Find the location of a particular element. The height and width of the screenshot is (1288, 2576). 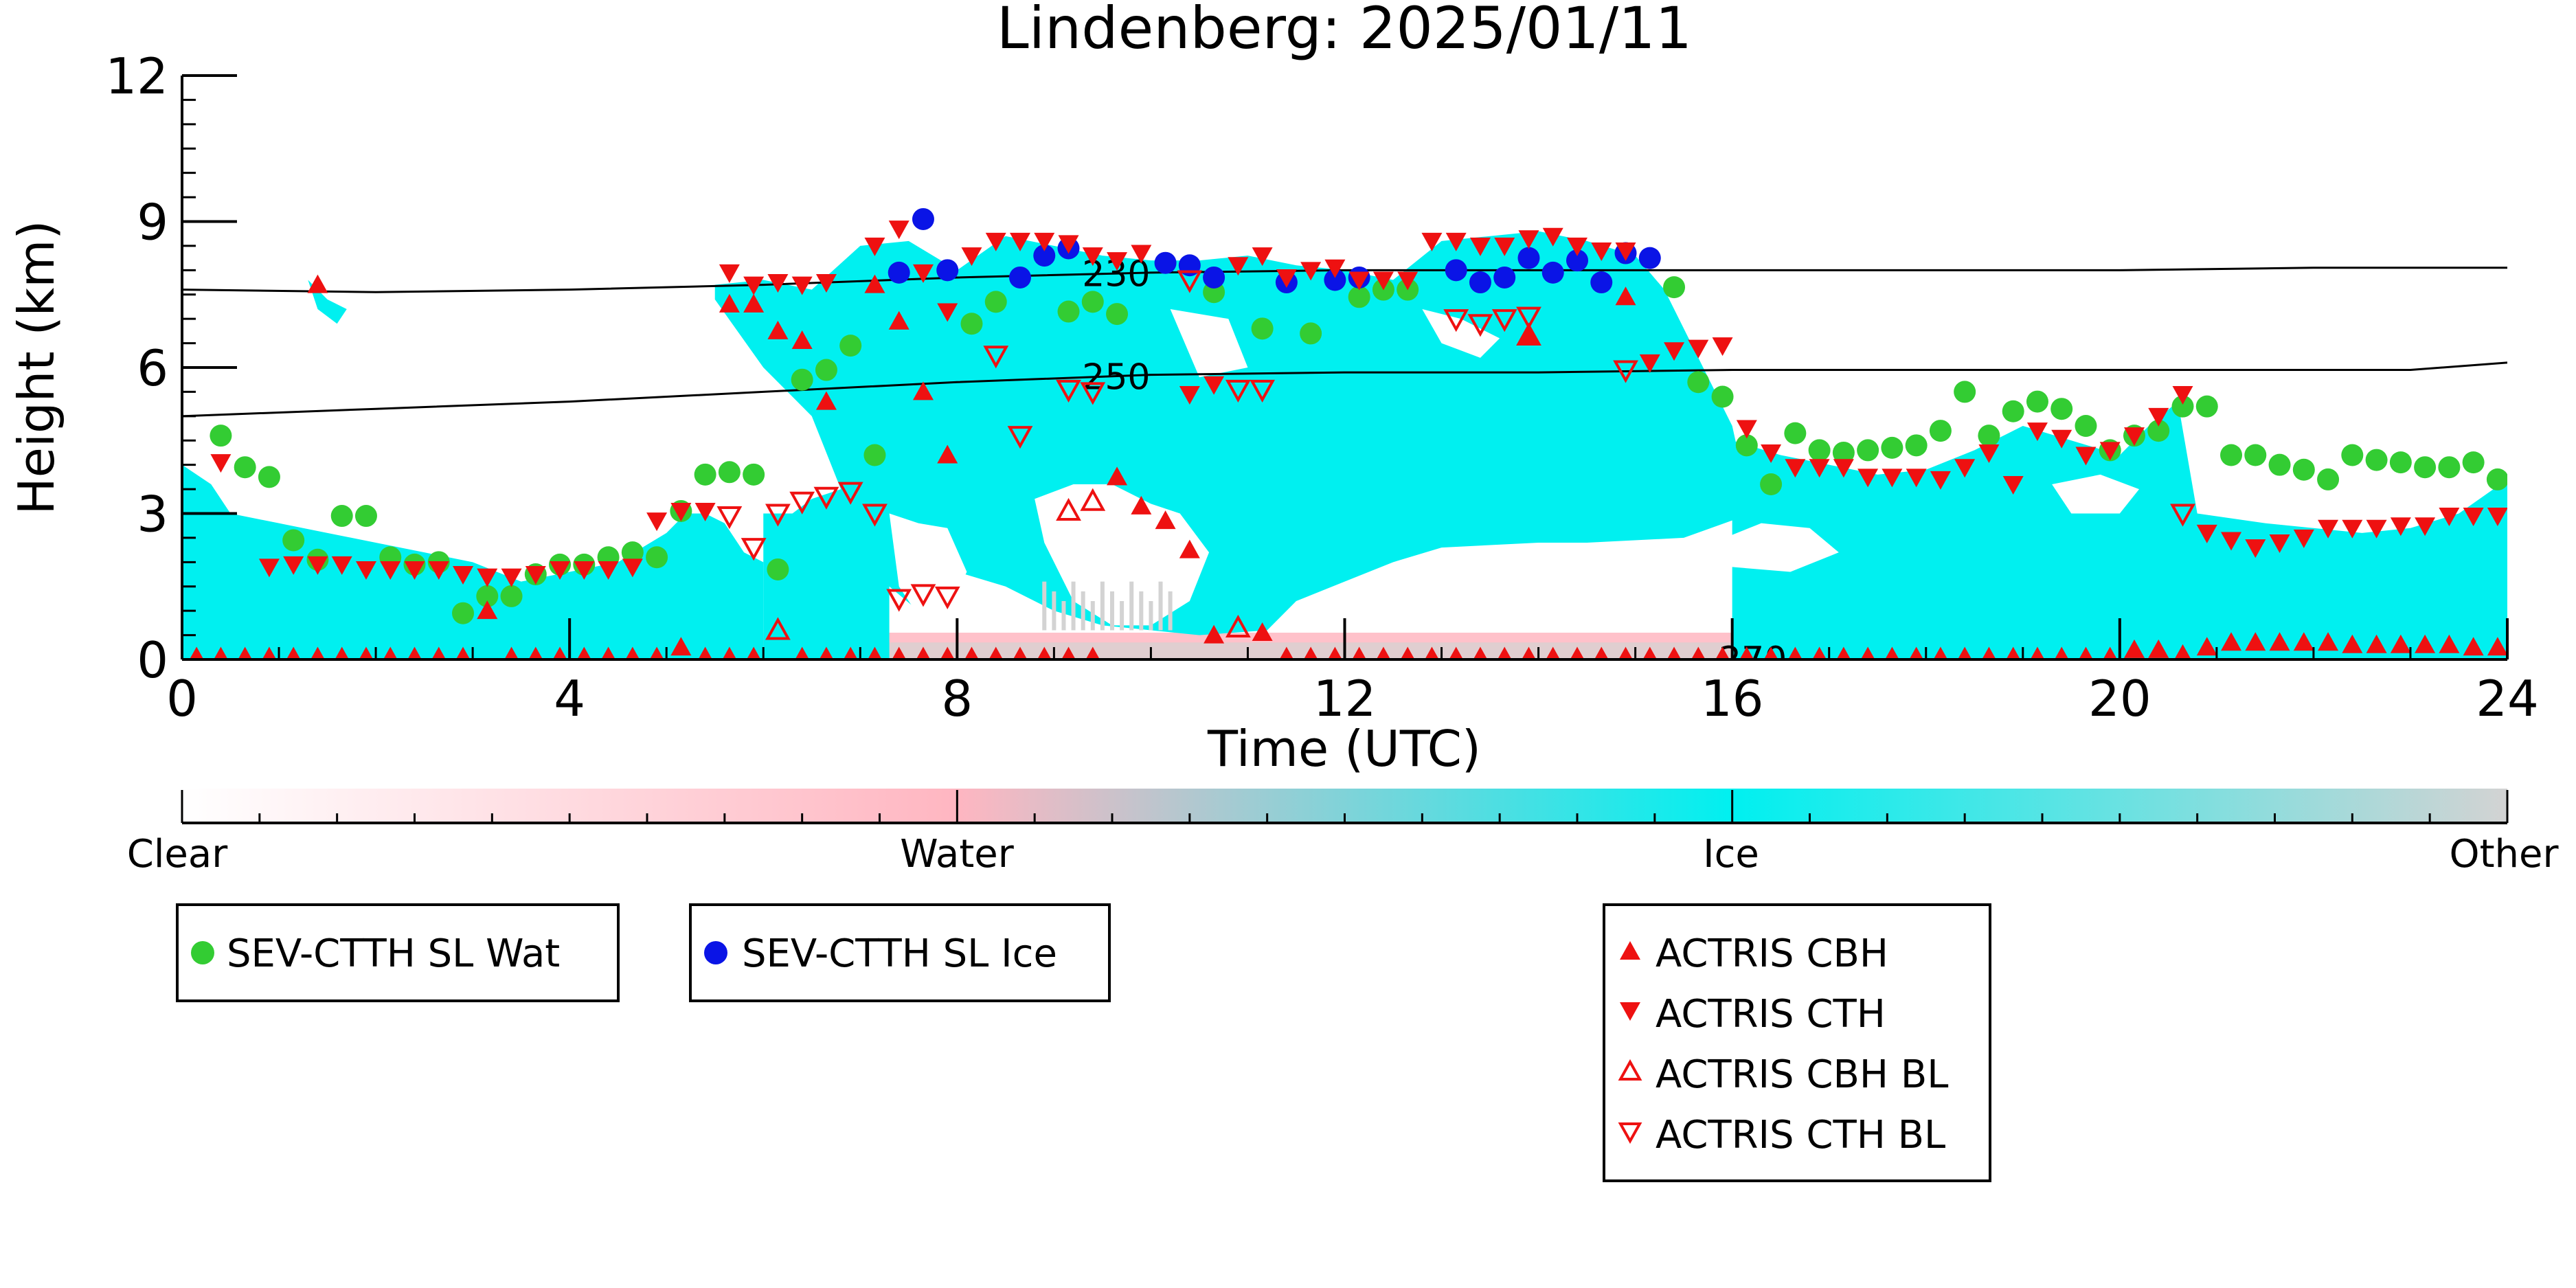

x-tick-label: 16 is located at coordinates (1732, 698).